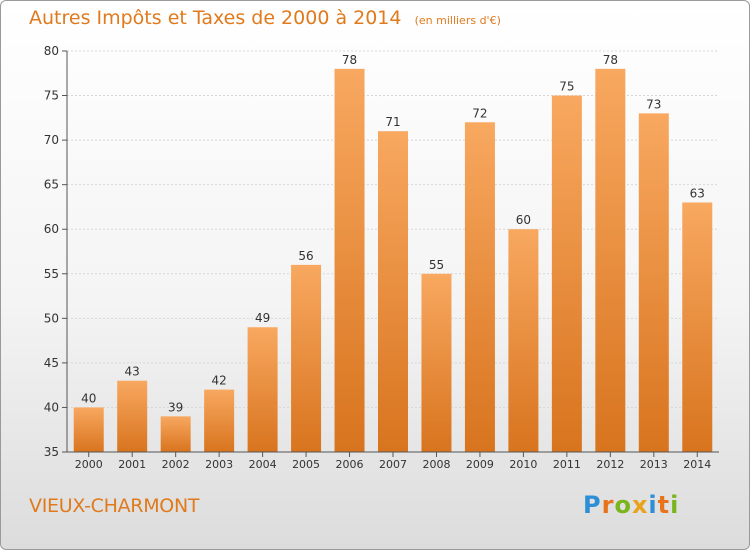 The width and height of the screenshot is (750, 550). Describe the element at coordinates (305, 256) in the screenshot. I see `data-label: 56` at that location.